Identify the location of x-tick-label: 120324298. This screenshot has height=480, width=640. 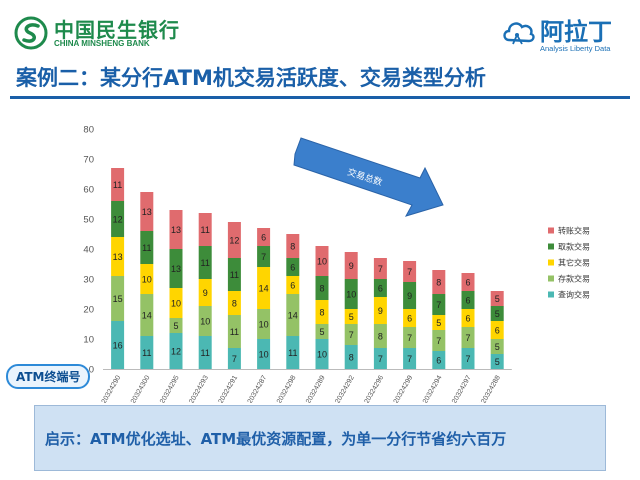
(286, 388).